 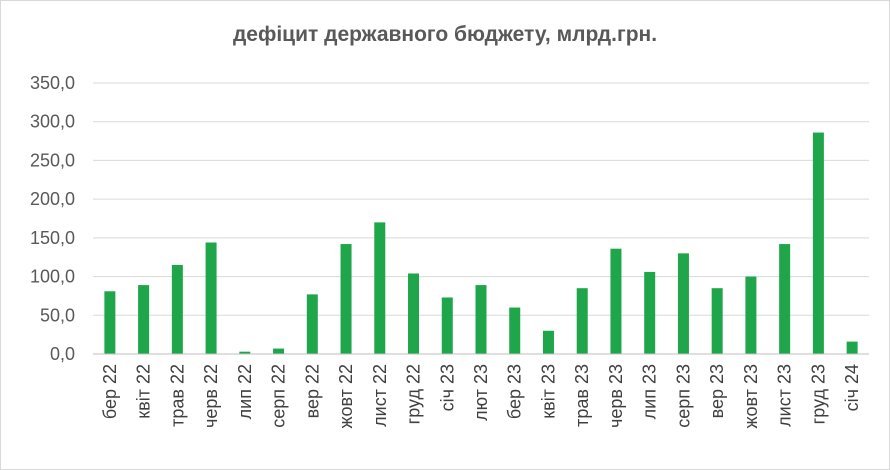 I want to click on x-tick-label: серп 23, so click(x=683, y=396).